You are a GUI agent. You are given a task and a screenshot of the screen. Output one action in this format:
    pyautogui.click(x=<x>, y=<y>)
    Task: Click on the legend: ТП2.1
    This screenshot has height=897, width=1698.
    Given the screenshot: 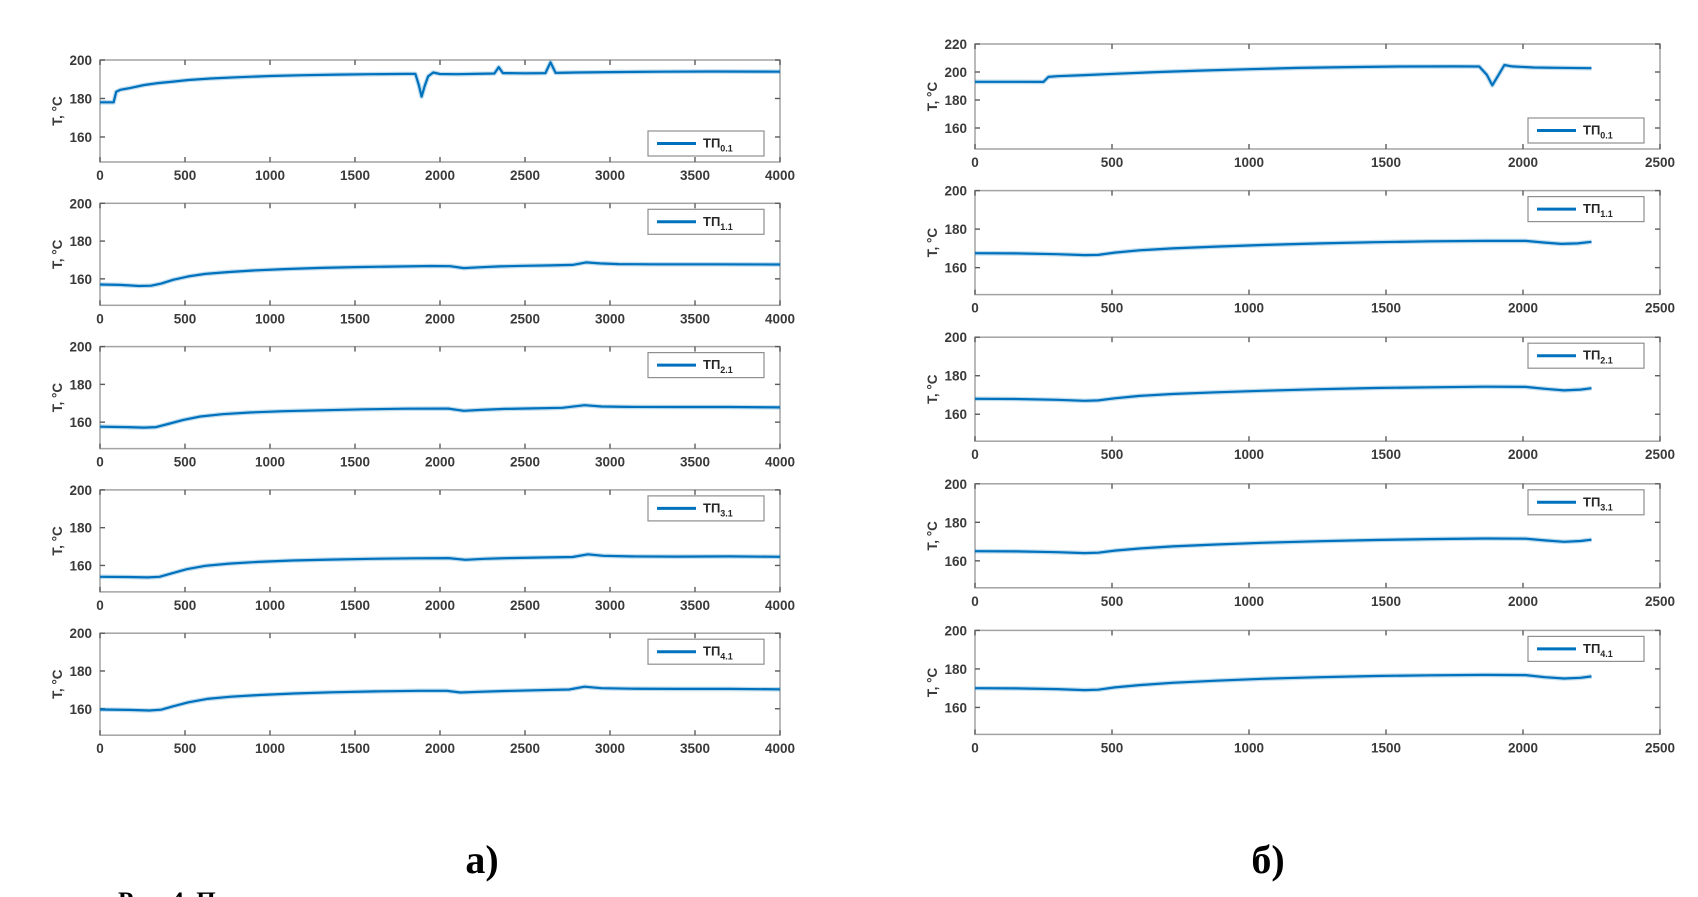 What is the action you would take?
    pyautogui.click(x=1586, y=355)
    